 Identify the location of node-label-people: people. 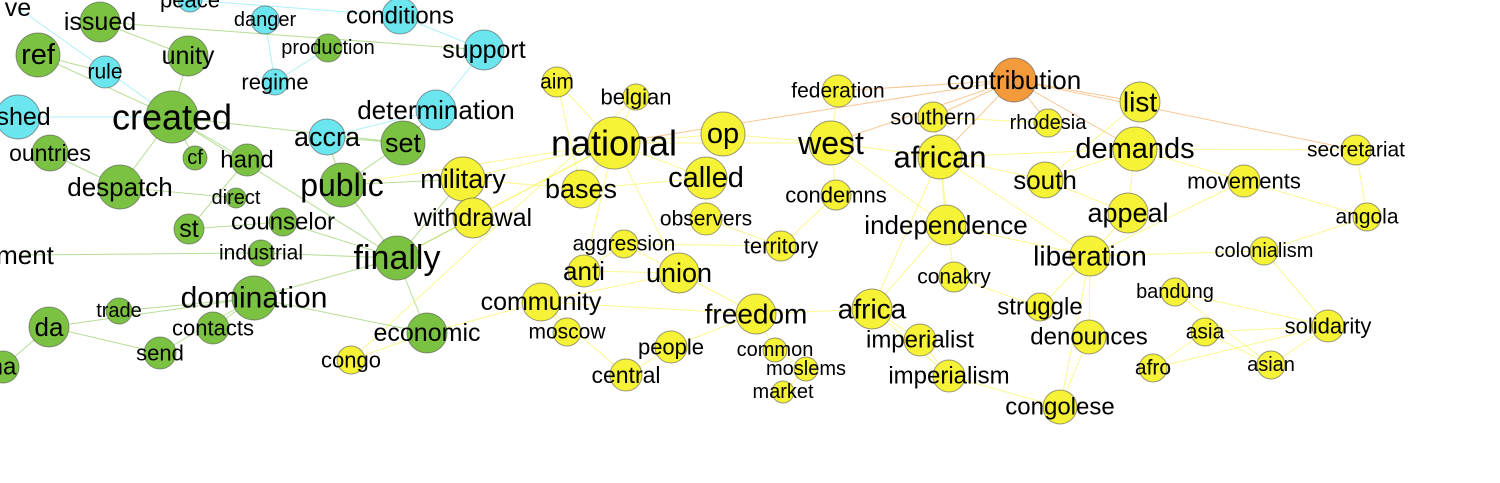
(671, 347).